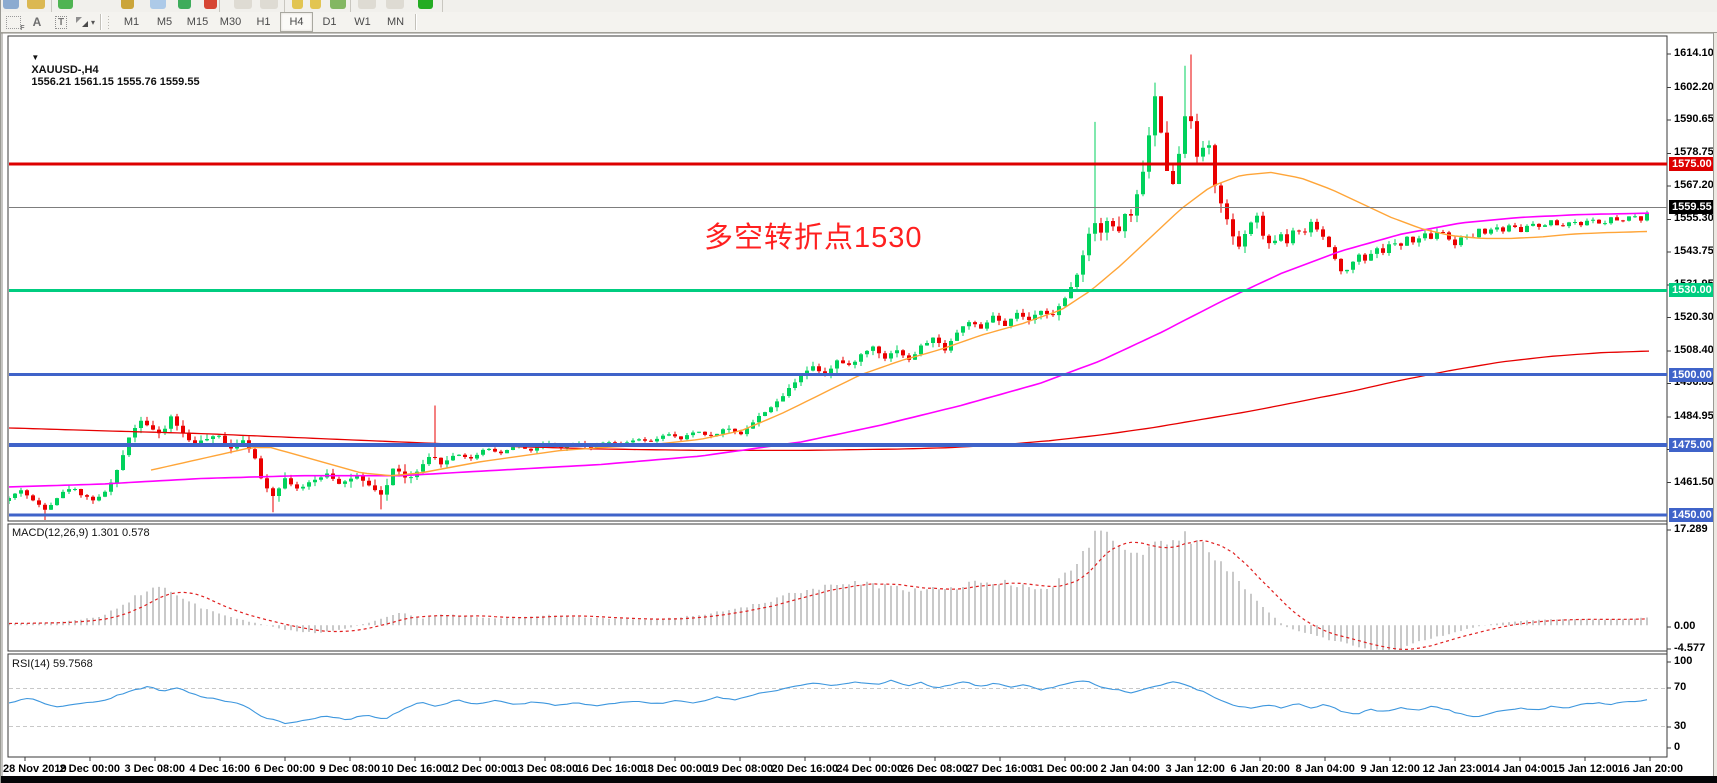 This screenshot has width=1717, height=783. Describe the element at coordinates (425, 4) in the screenshot. I see `add-indicator-icon` at that location.